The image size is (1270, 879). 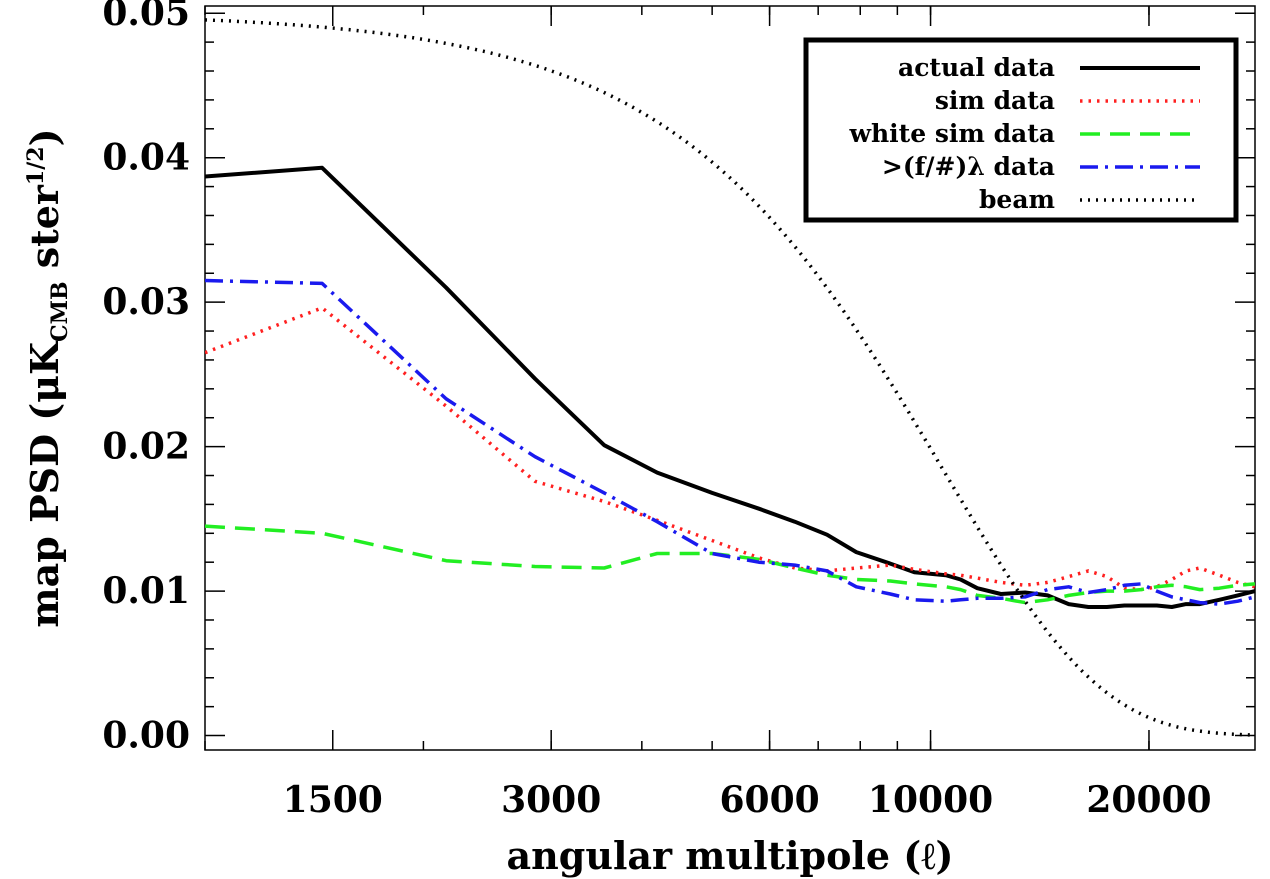 I want to click on legend-label: actual data, so click(x=976, y=67).